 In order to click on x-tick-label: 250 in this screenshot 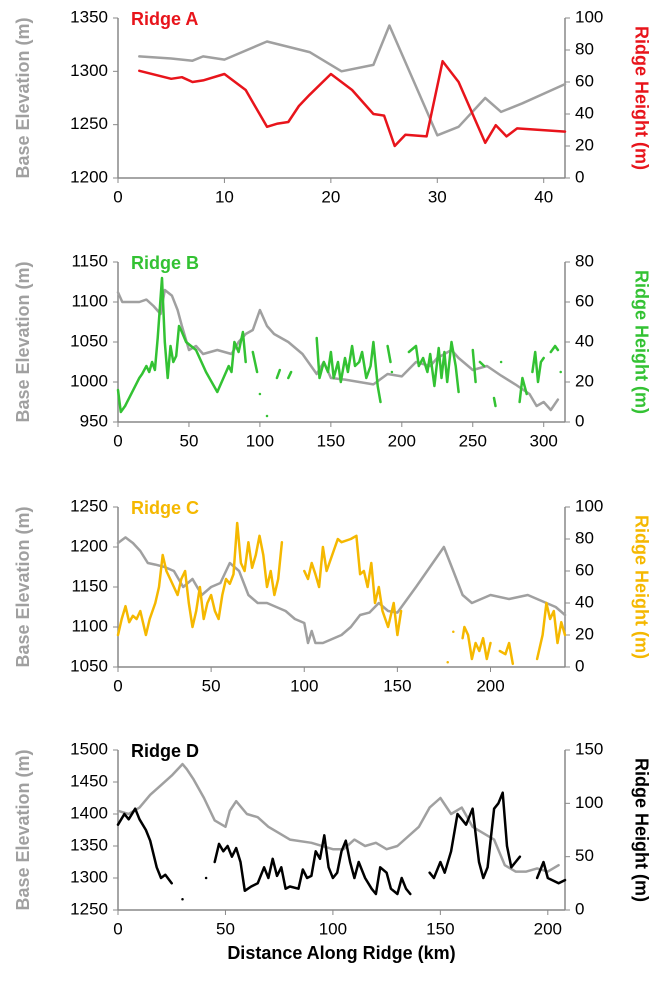, I will do `click(473, 440)`.